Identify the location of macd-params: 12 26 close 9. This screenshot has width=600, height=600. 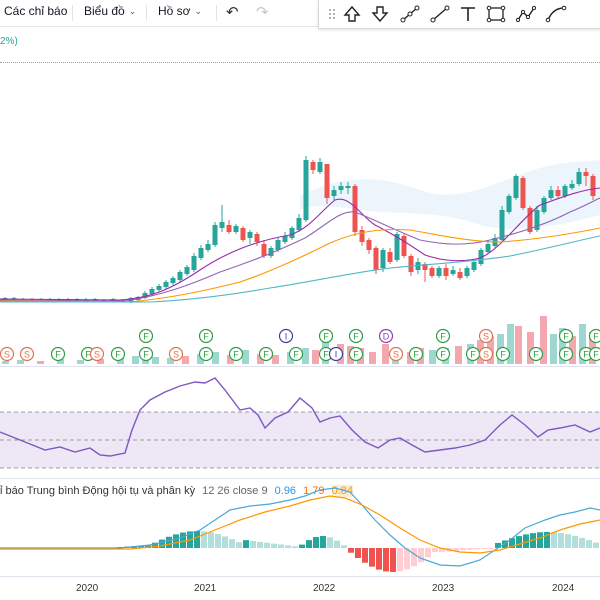
(235, 491).